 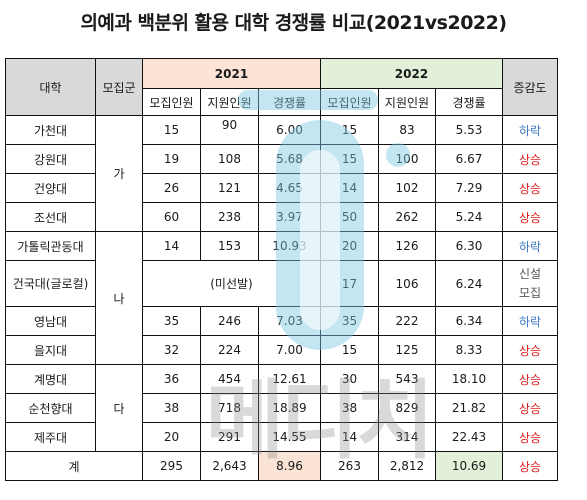 What do you see at coordinates (349, 283) in the screenshot?
I see `cell-q22: 17` at bounding box center [349, 283].